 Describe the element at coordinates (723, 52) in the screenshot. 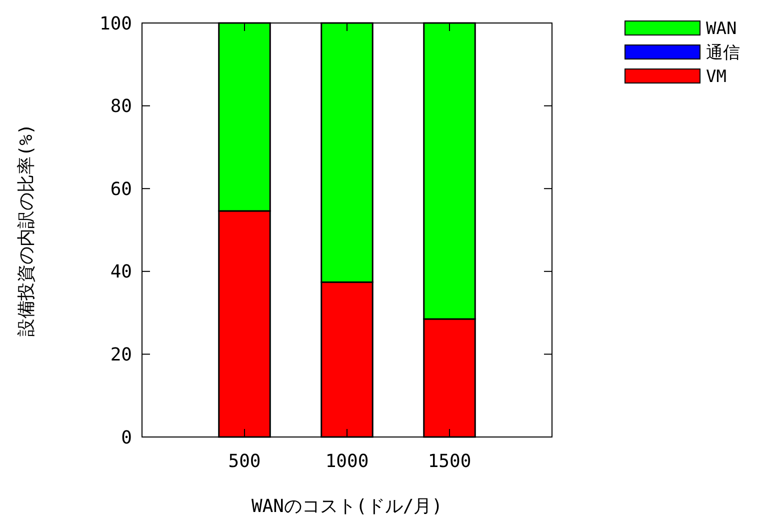

I see `legend-label: 通信` at that location.